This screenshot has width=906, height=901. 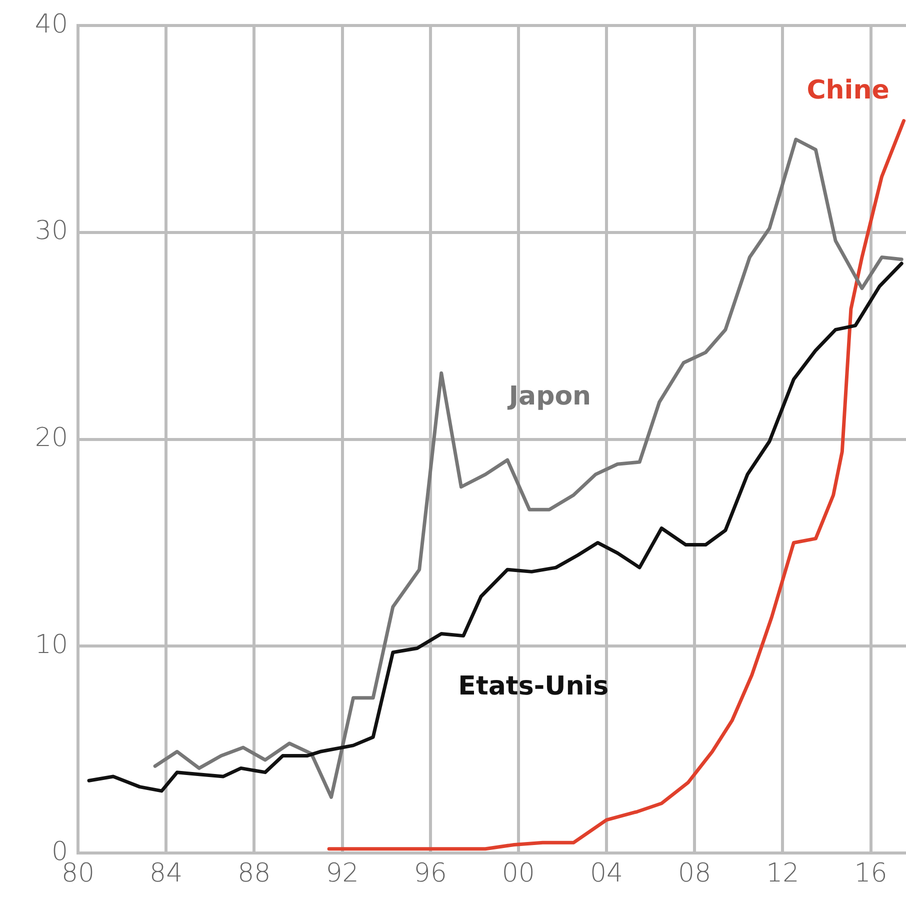 I want to click on x-tick-label: 16, so click(x=871, y=873).